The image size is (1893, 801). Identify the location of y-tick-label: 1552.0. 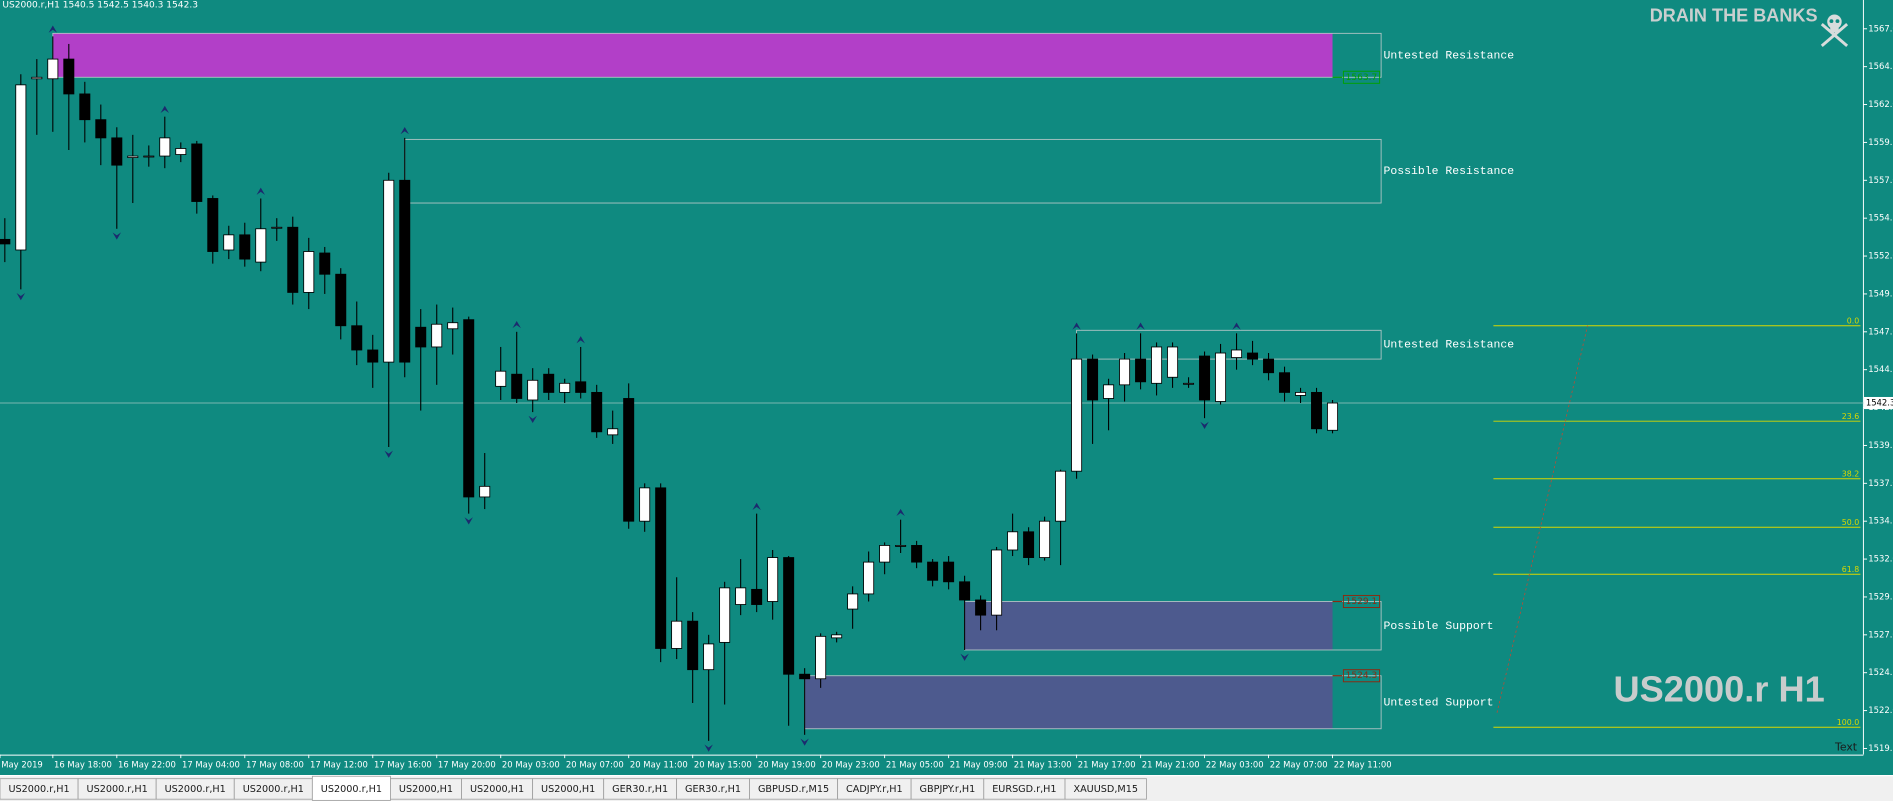
(1880, 256).